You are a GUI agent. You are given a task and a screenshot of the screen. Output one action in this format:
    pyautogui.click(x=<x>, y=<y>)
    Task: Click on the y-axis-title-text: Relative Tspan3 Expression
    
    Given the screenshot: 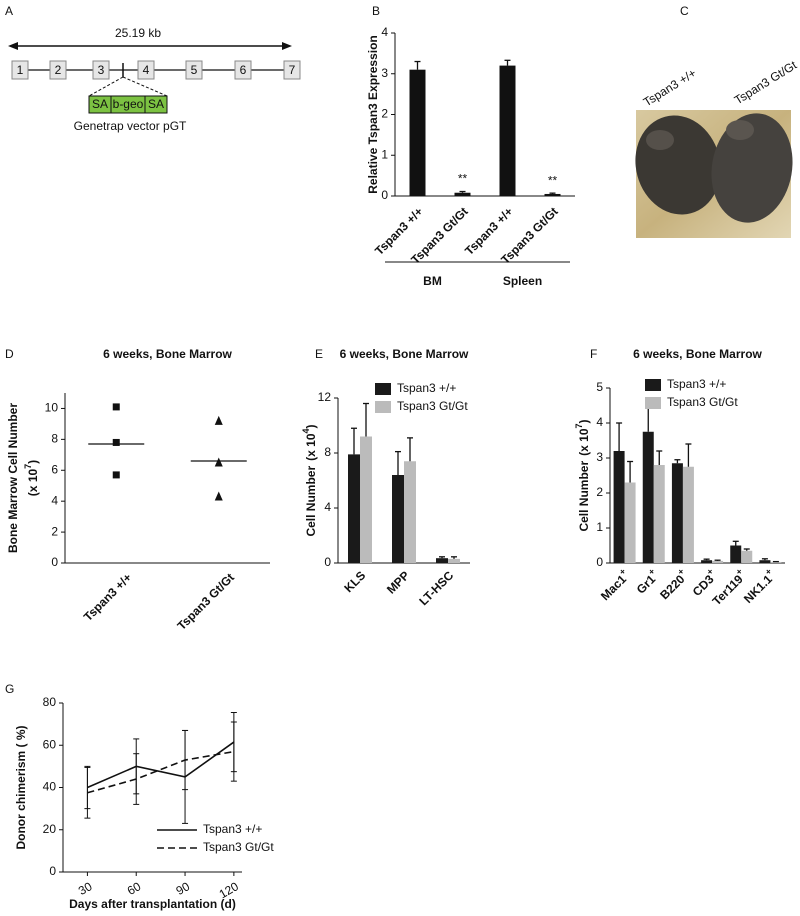 What is the action you would take?
    pyautogui.click(x=373, y=114)
    